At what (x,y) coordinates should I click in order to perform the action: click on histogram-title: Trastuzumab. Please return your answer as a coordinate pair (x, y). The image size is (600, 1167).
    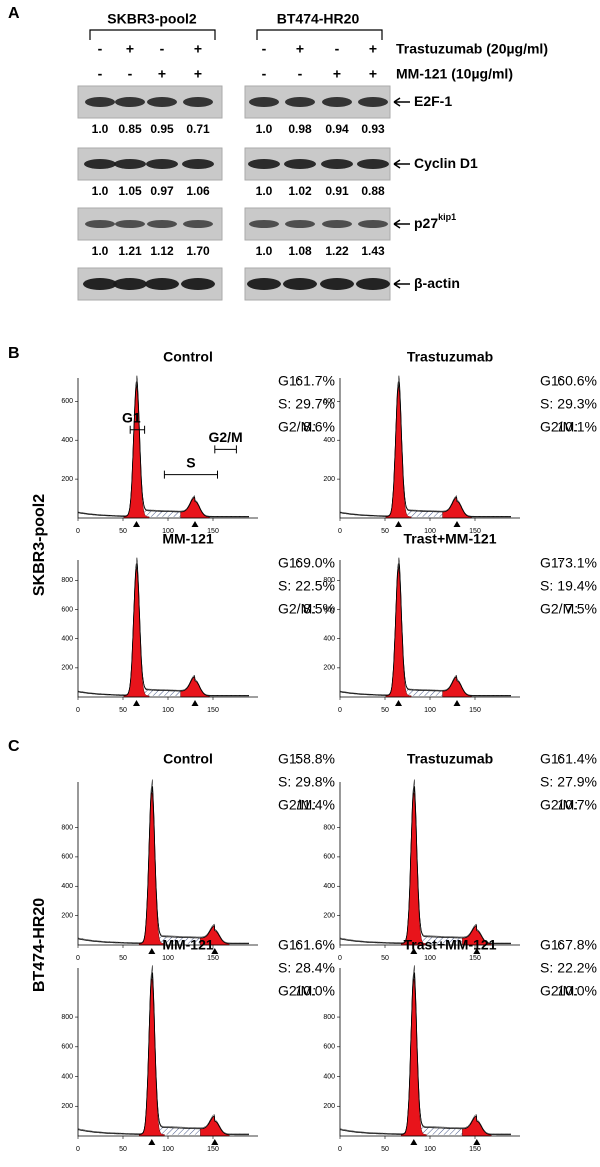
    Looking at the image, I should click on (450, 357).